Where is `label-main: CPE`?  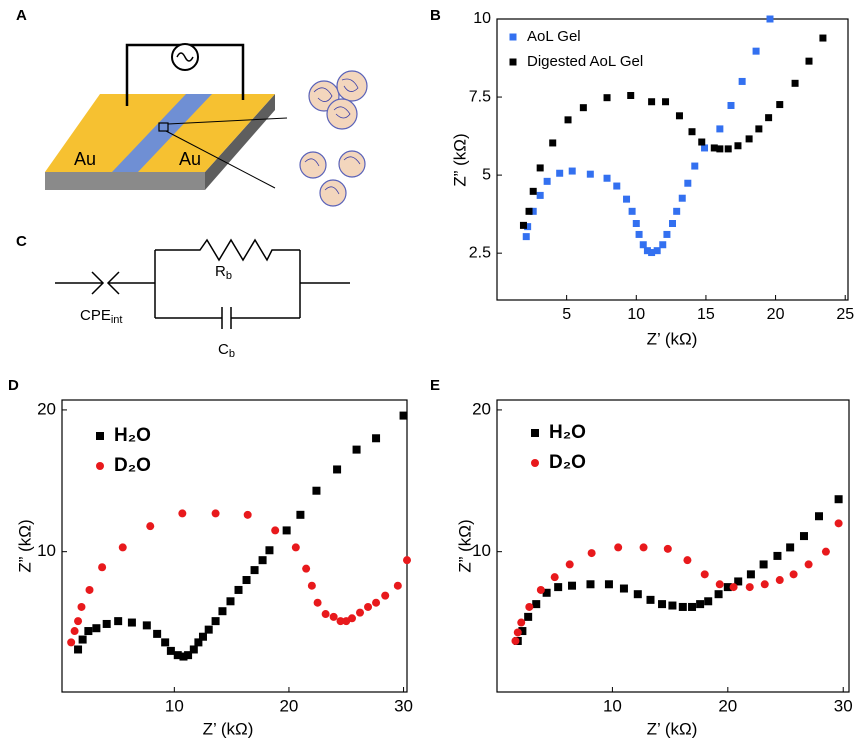 label-main: CPE is located at coordinates (95, 315).